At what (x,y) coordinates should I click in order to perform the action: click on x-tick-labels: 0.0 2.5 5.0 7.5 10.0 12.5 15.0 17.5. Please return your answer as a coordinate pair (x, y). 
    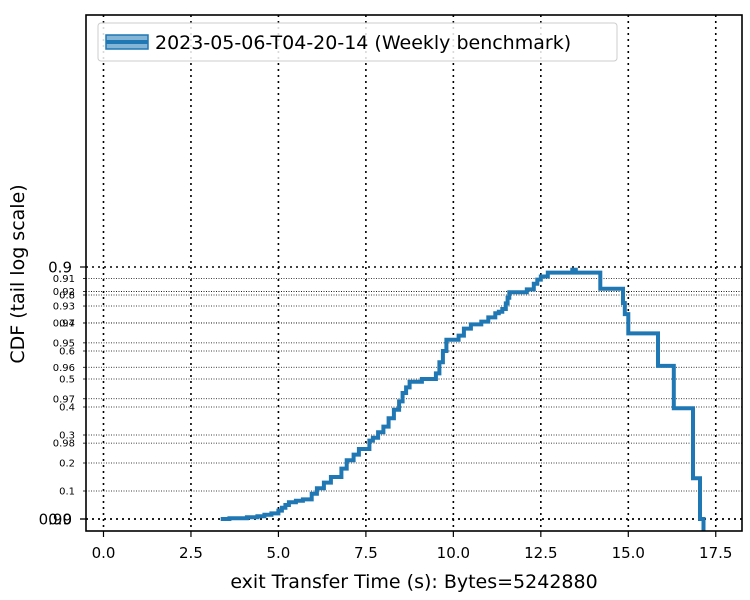
    Looking at the image, I should click on (412, 553).